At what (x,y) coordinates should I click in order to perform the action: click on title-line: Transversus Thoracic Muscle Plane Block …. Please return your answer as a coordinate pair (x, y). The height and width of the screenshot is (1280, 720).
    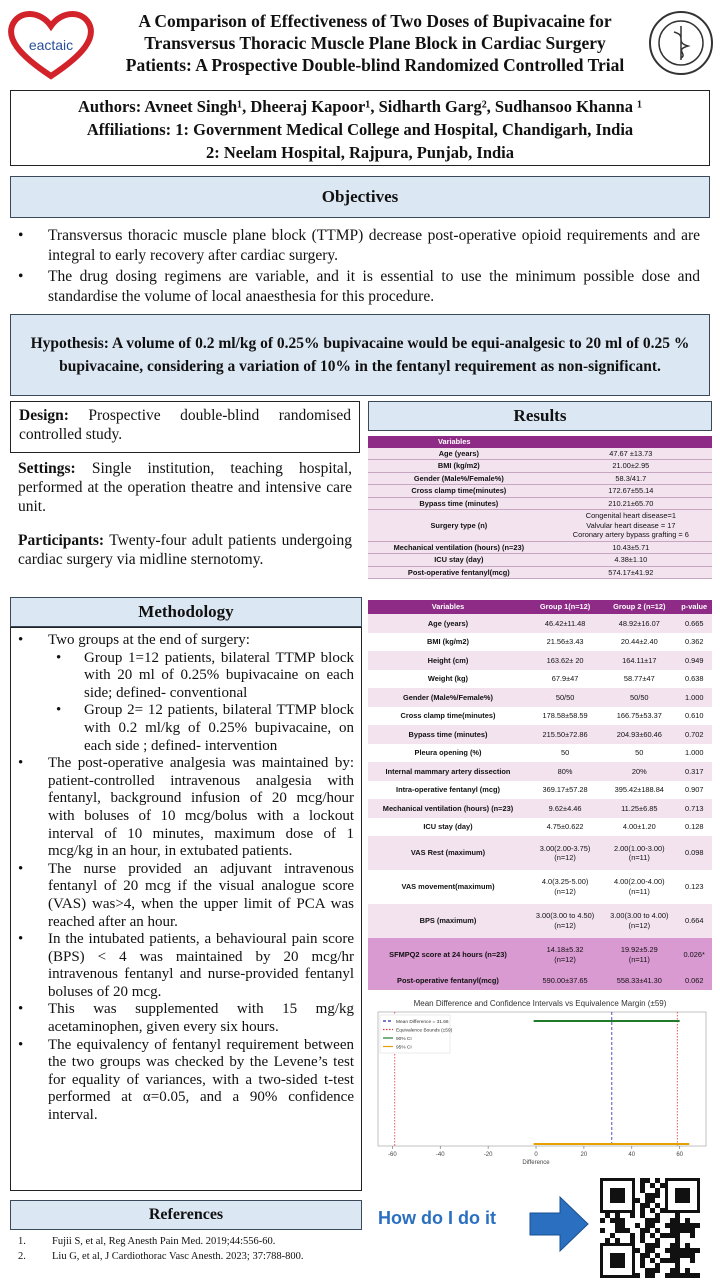
    Looking at the image, I should click on (375, 43).